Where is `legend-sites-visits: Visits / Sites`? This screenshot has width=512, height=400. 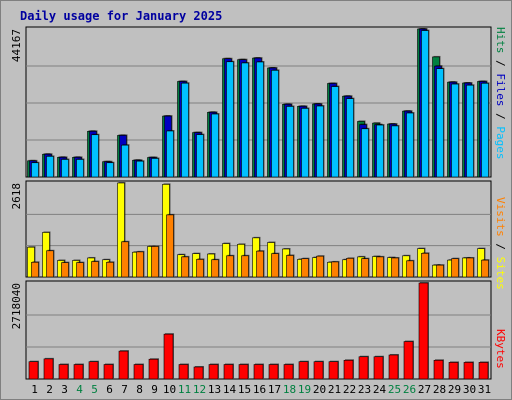
legend-sites-visits: Visits / Sites is located at coordinates (500, 243).